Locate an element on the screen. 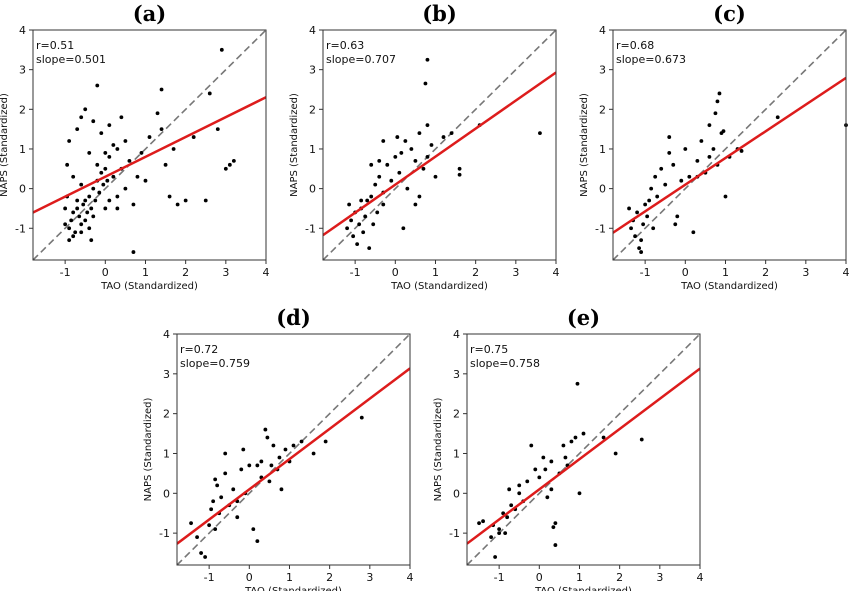 The image size is (850, 591). correlation-label: r=0.72 is located at coordinates (199, 349).